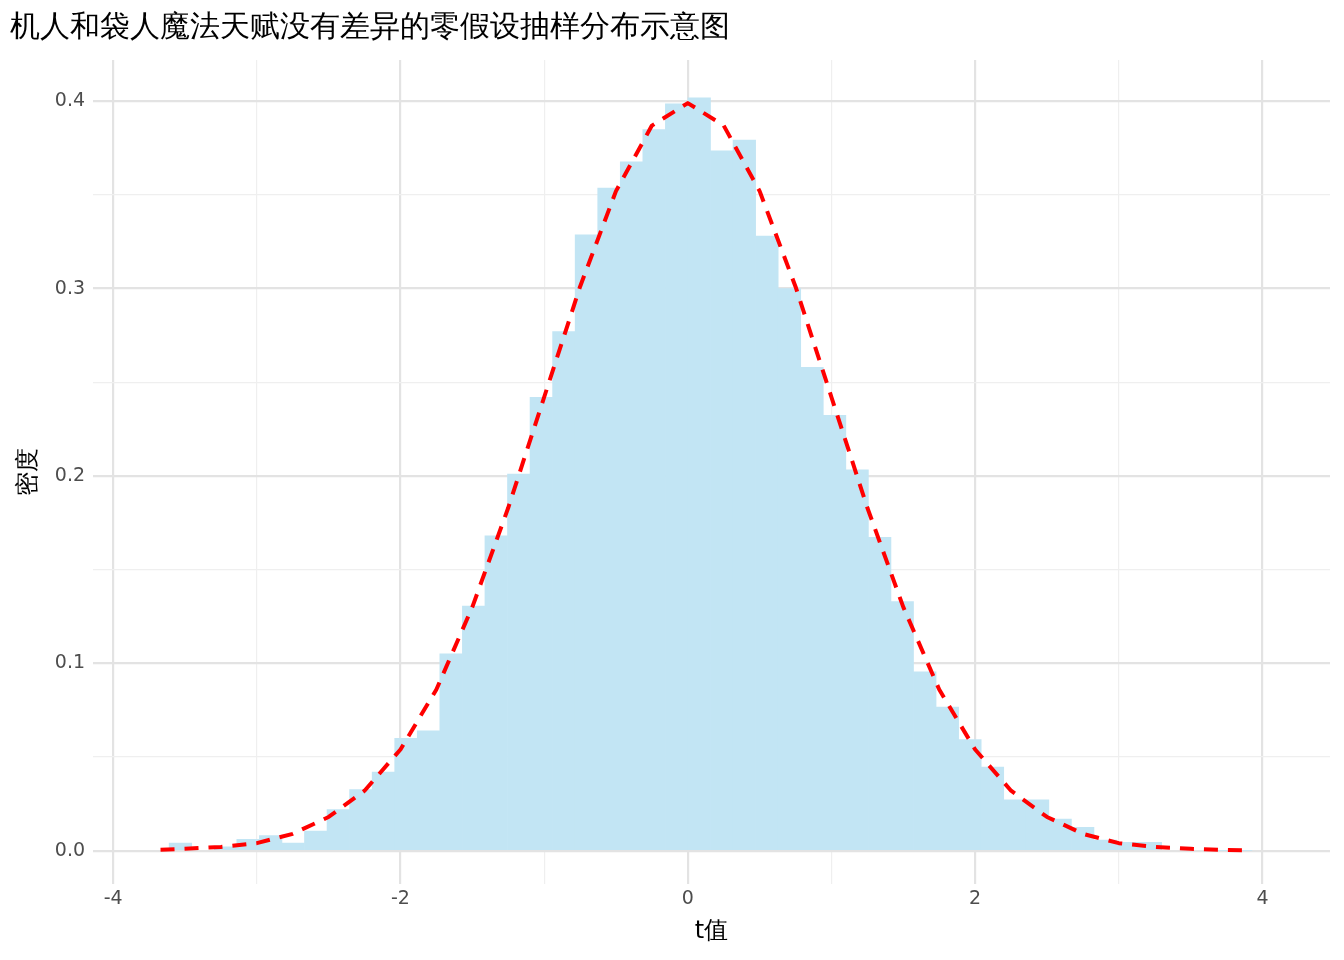 The height and width of the screenshot is (960, 1344). I want to click on x-tick-label: 0, so click(687, 896).